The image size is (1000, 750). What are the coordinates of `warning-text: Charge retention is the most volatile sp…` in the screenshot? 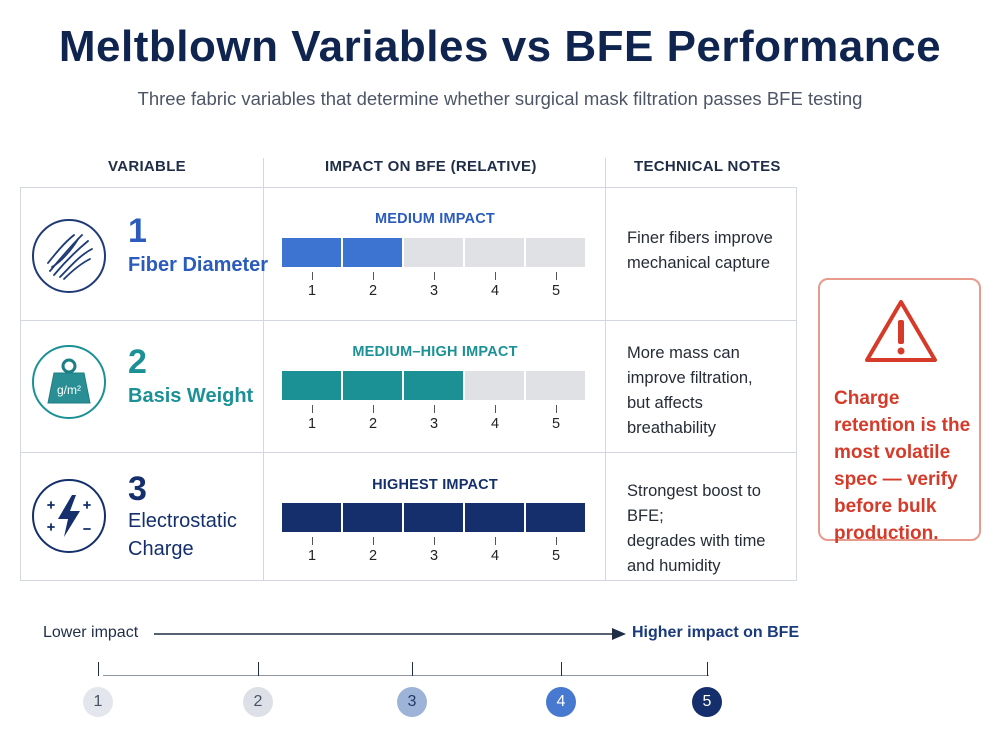 It's located at (902, 466).